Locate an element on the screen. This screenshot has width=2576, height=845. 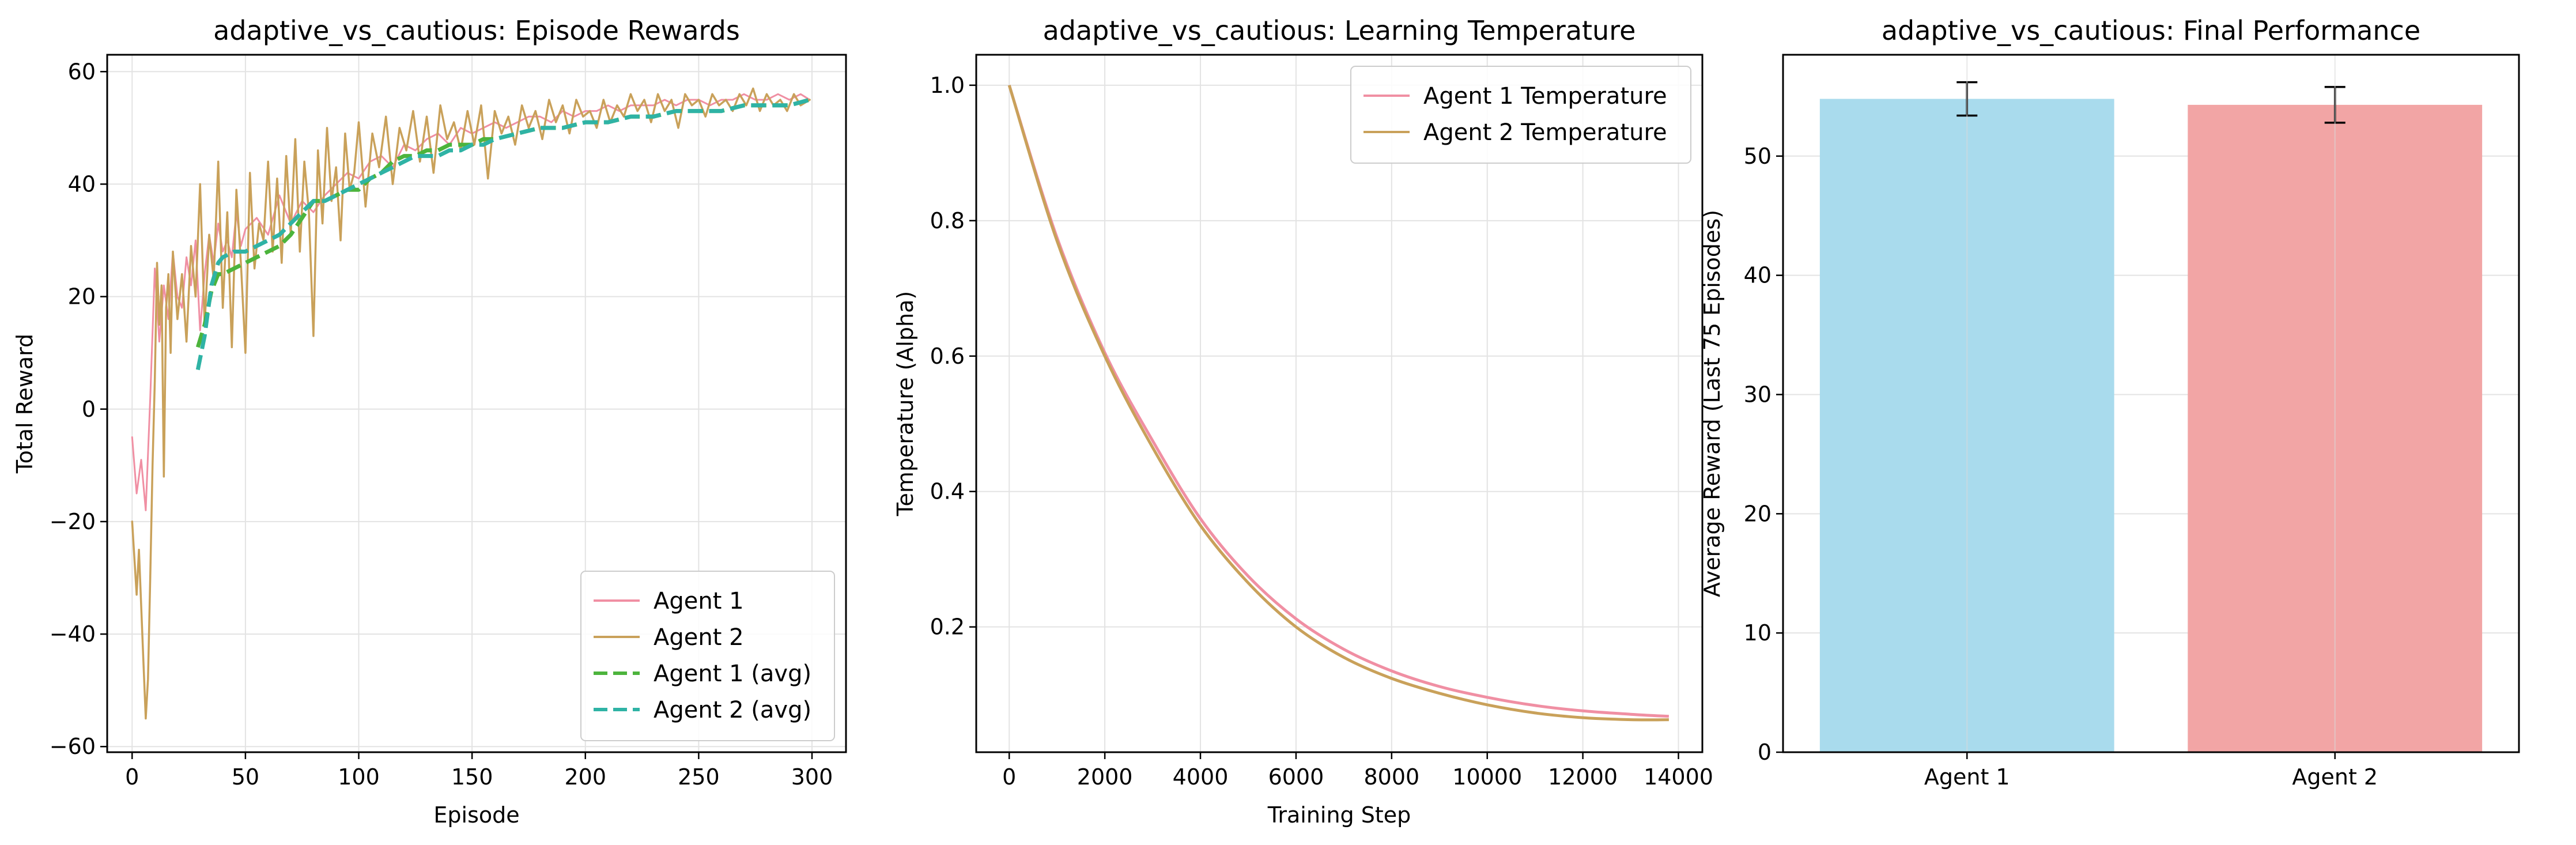
y-tick-label: −60 is located at coordinates (73, 746).